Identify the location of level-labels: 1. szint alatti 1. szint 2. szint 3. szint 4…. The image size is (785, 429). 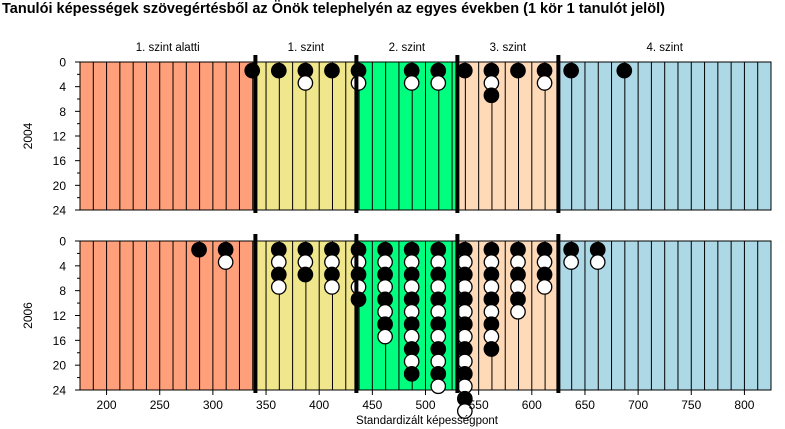
(410, 48).